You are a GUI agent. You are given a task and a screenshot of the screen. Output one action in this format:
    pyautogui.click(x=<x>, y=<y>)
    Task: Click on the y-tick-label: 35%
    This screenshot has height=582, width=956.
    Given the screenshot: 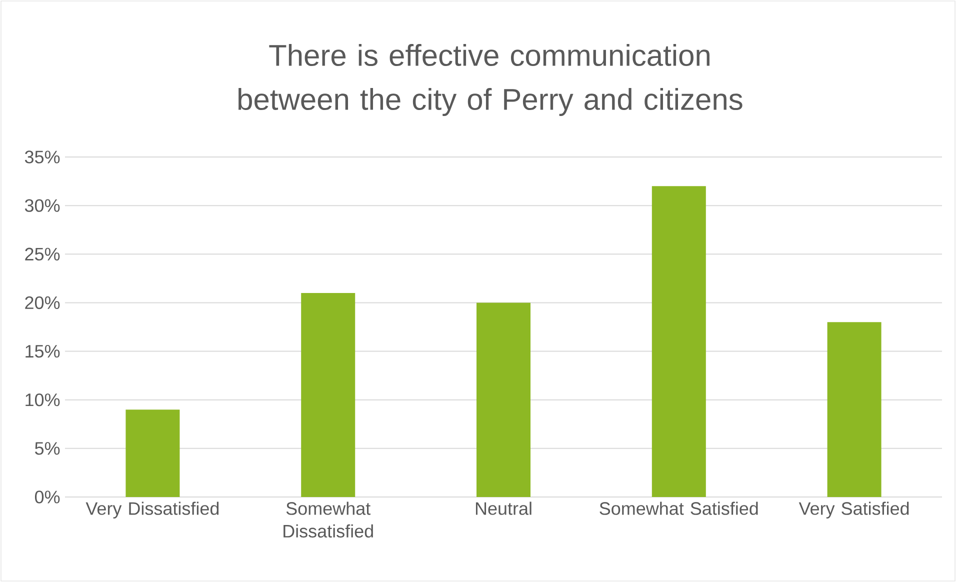 What is the action you would take?
    pyautogui.click(x=42, y=157)
    